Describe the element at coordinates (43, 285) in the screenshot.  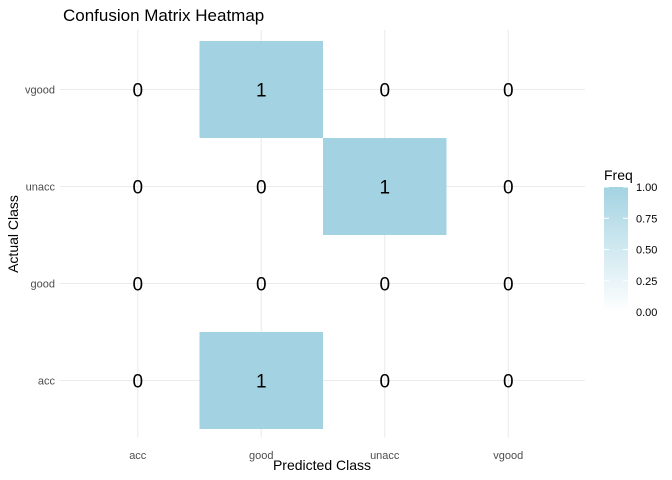
I see `y-tick-label-good: good` at that location.